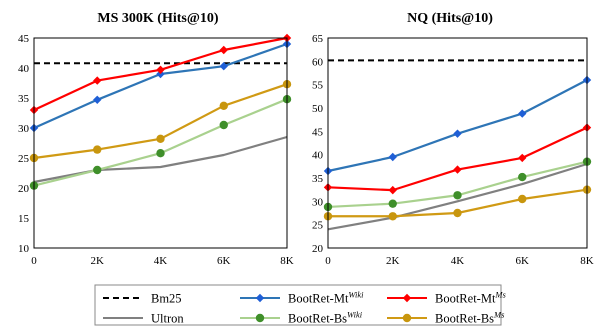  What do you see at coordinates (325, 318) in the screenshot?
I see `legend-label: BootRet-BsWiki` at bounding box center [325, 318].